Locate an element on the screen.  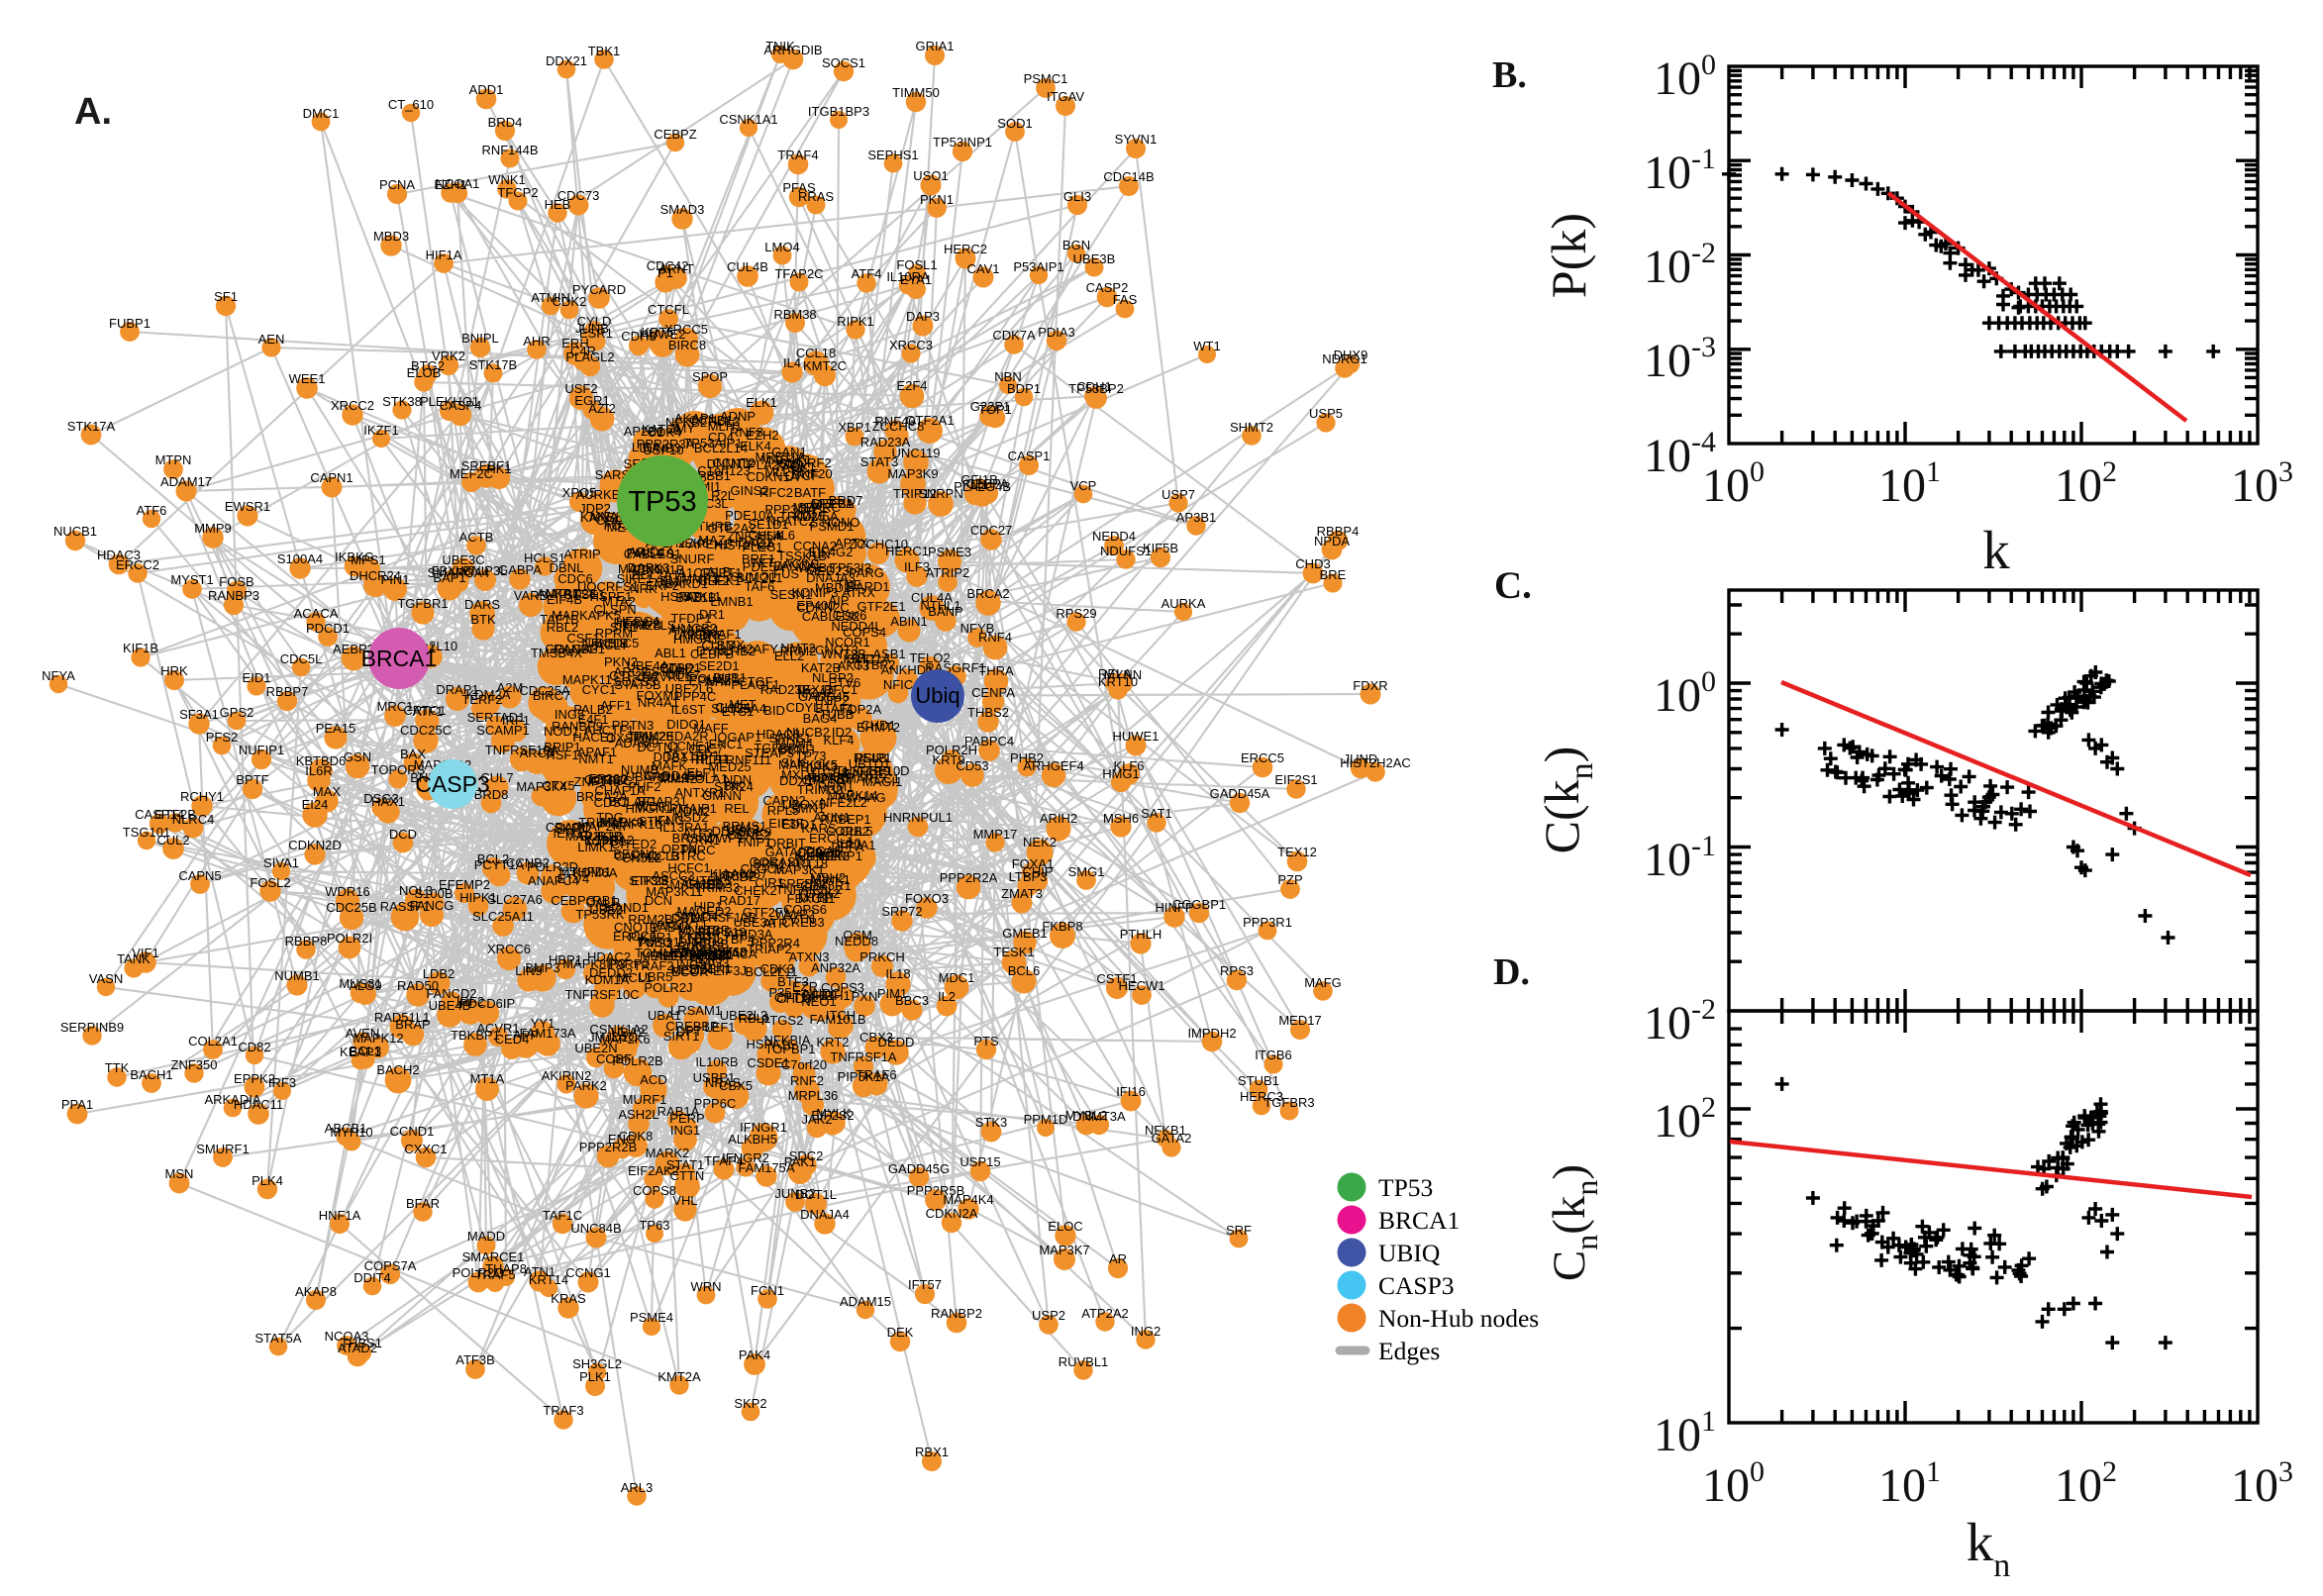
svg-text: VCP is located at coordinates (1083, 485).